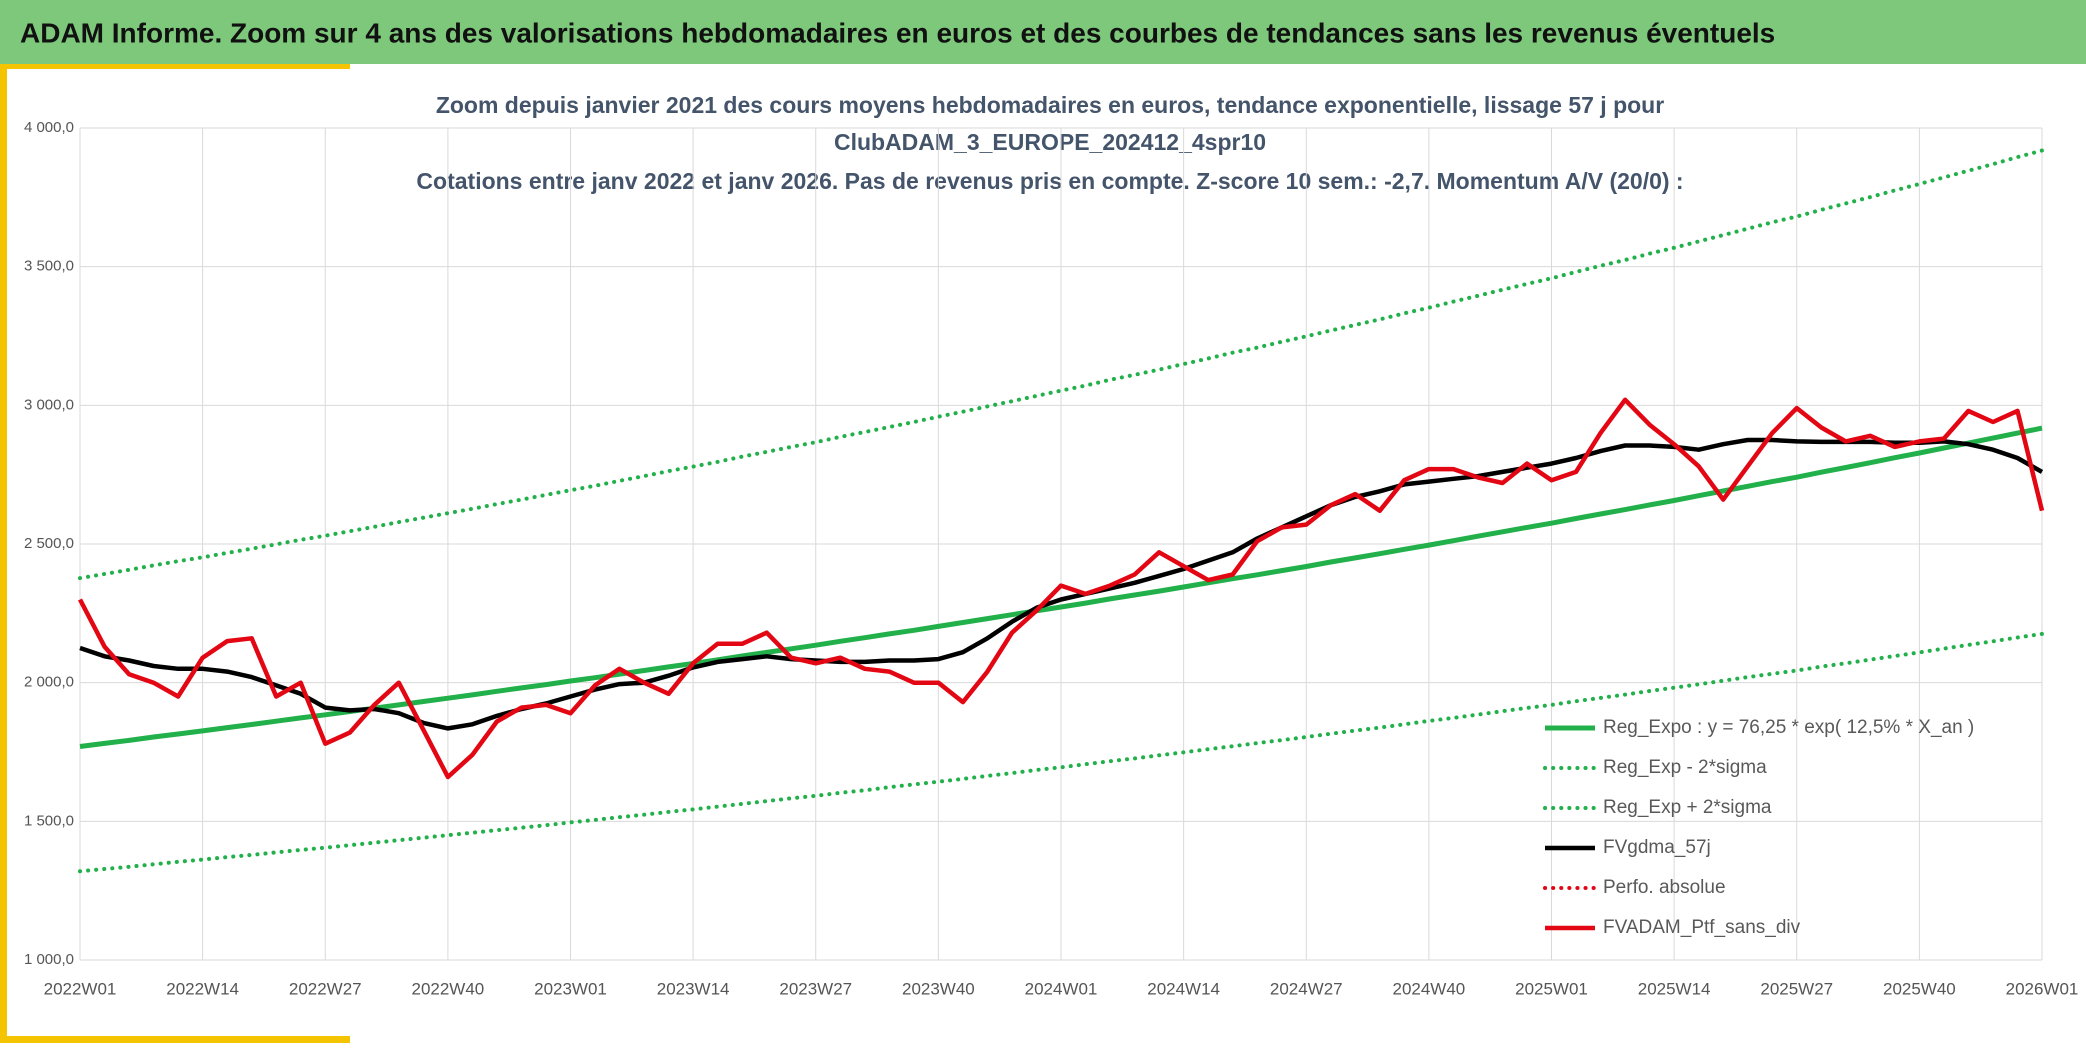 This screenshot has width=2086, height=1048. I want to click on legend-label: Reg_Exp + 2*sigma, so click(1687, 807).